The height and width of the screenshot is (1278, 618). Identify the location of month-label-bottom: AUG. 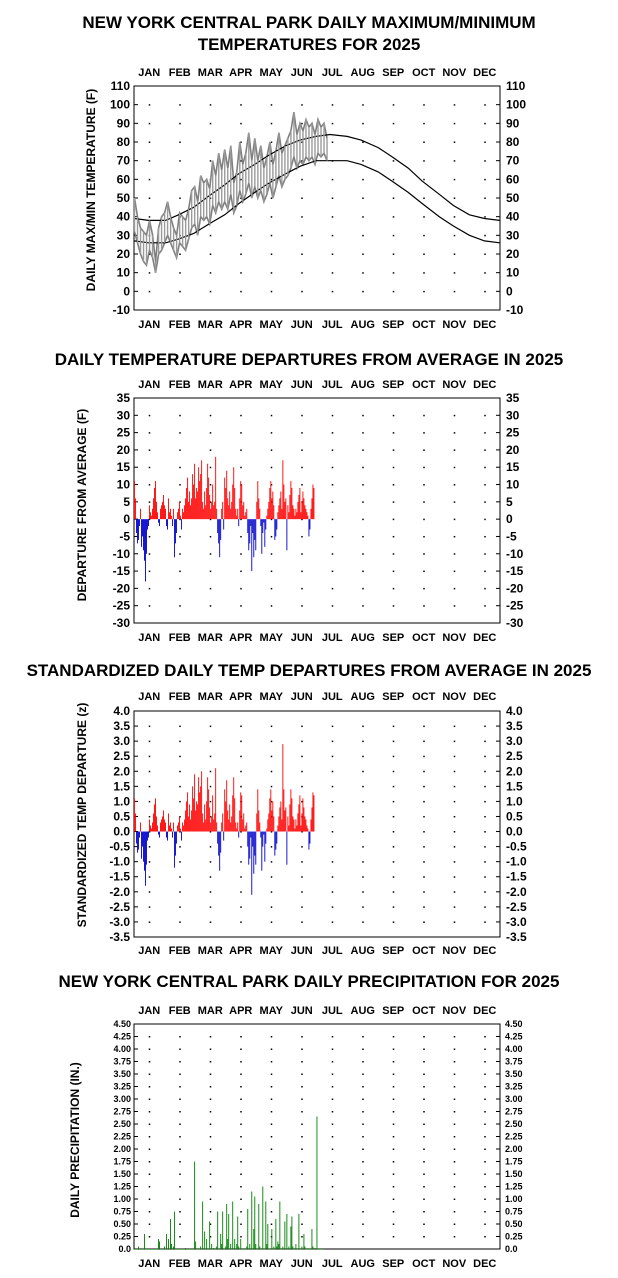
(363, 638).